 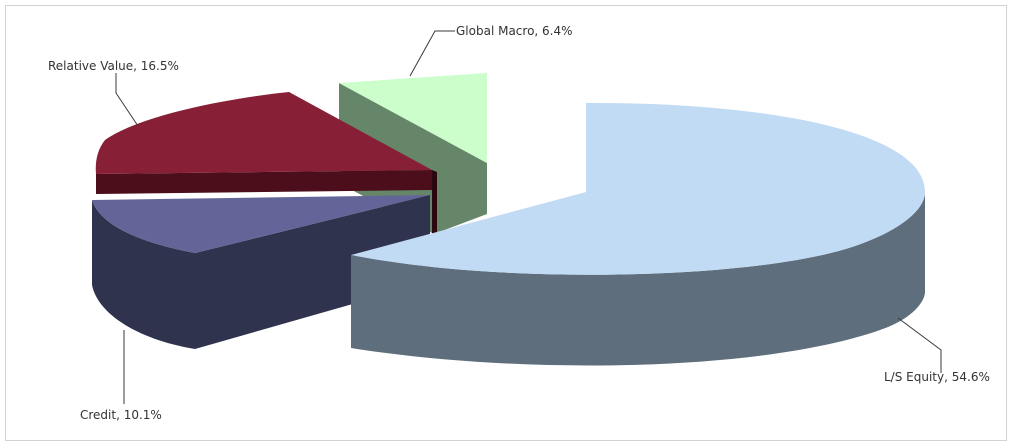 What do you see at coordinates (261, 224) in the screenshot?
I see `slice-credit-top` at bounding box center [261, 224].